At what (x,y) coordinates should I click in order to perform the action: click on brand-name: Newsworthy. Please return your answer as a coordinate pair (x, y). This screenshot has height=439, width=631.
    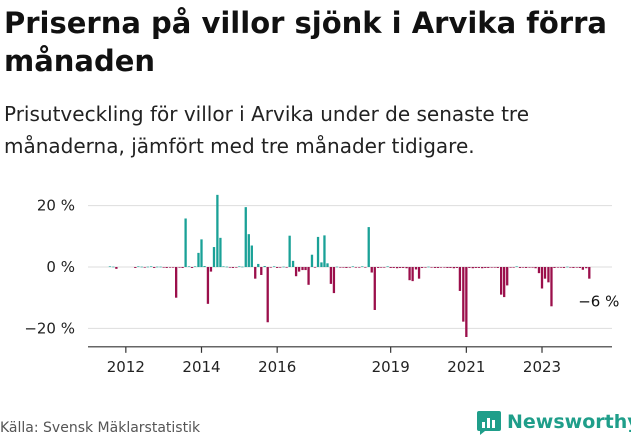
    Looking at the image, I should click on (569, 422).